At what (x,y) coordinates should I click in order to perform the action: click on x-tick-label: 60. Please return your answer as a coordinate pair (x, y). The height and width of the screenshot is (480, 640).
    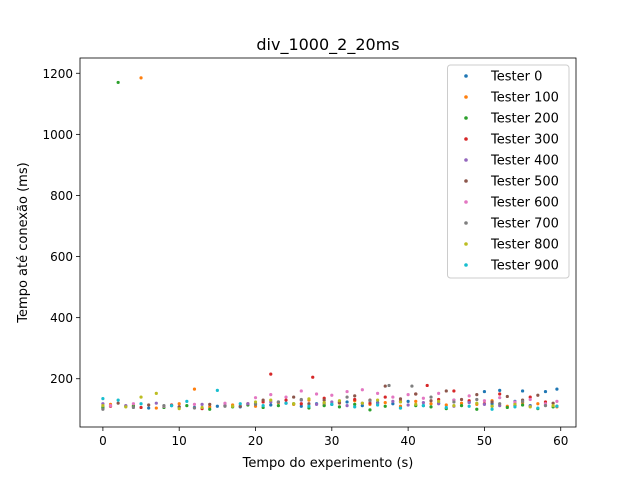
    Looking at the image, I should click on (560, 441).